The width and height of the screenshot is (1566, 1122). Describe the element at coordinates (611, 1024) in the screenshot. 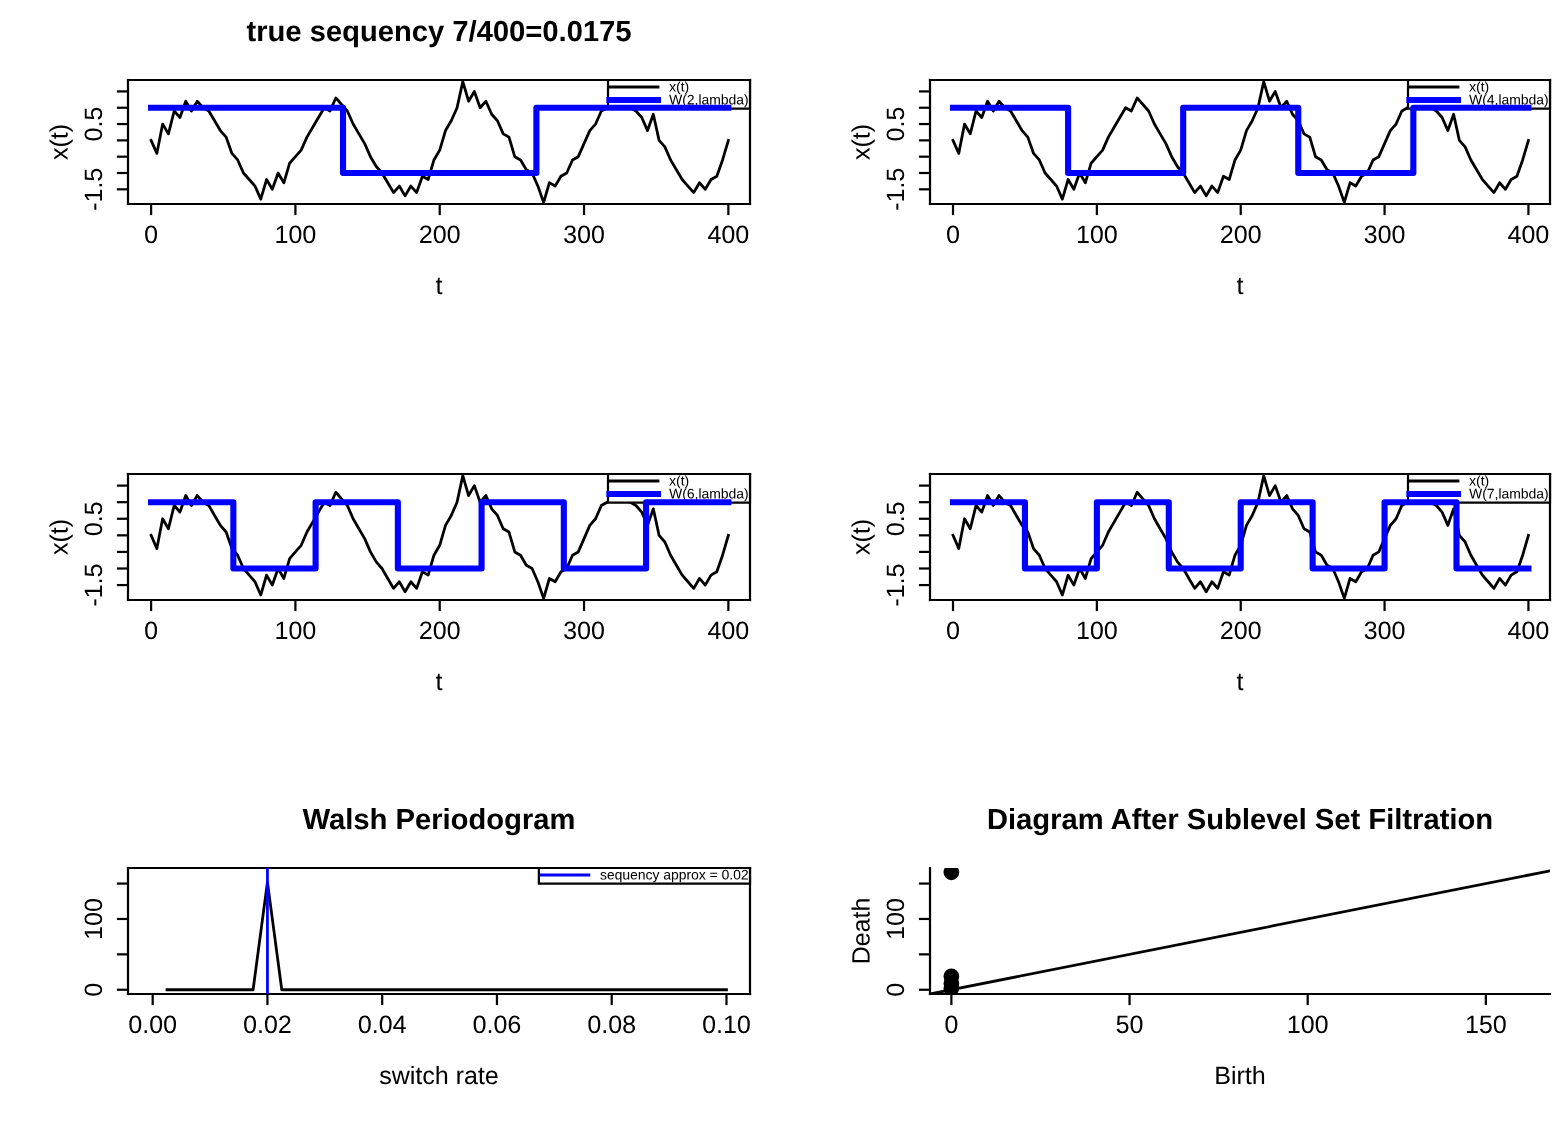

I see `x-tick-label: 0.08` at that location.